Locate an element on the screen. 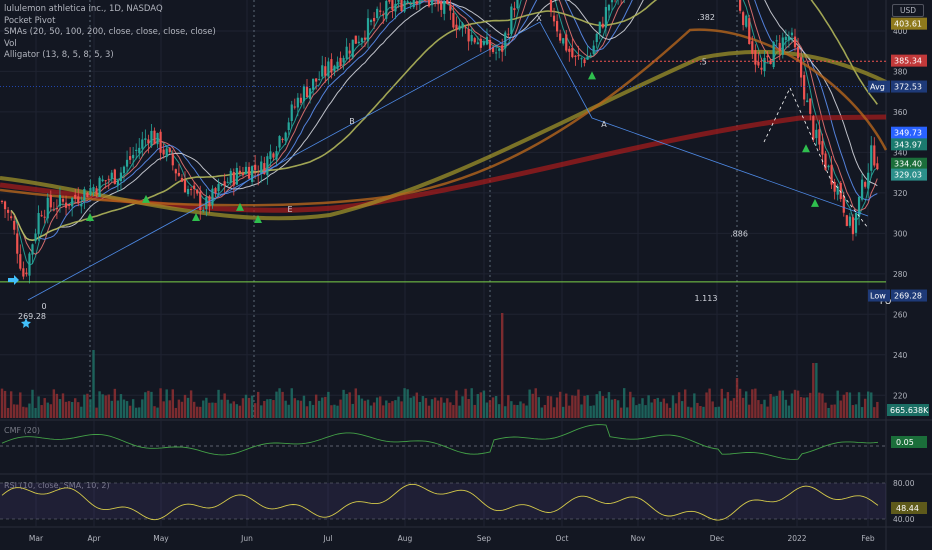 This screenshot has width=932, height=550. rsi-legend: RSI (10, close, SMA, 10, 2) is located at coordinates (57, 485).